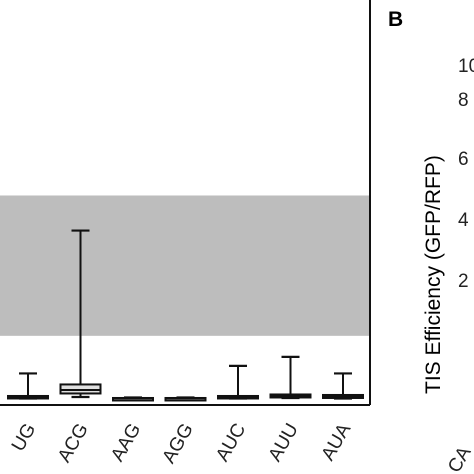 This screenshot has height=474, width=474. What do you see at coordinates (133, 399) in the screenshot?
I see `box-aag` at bounding box center [133, 399].